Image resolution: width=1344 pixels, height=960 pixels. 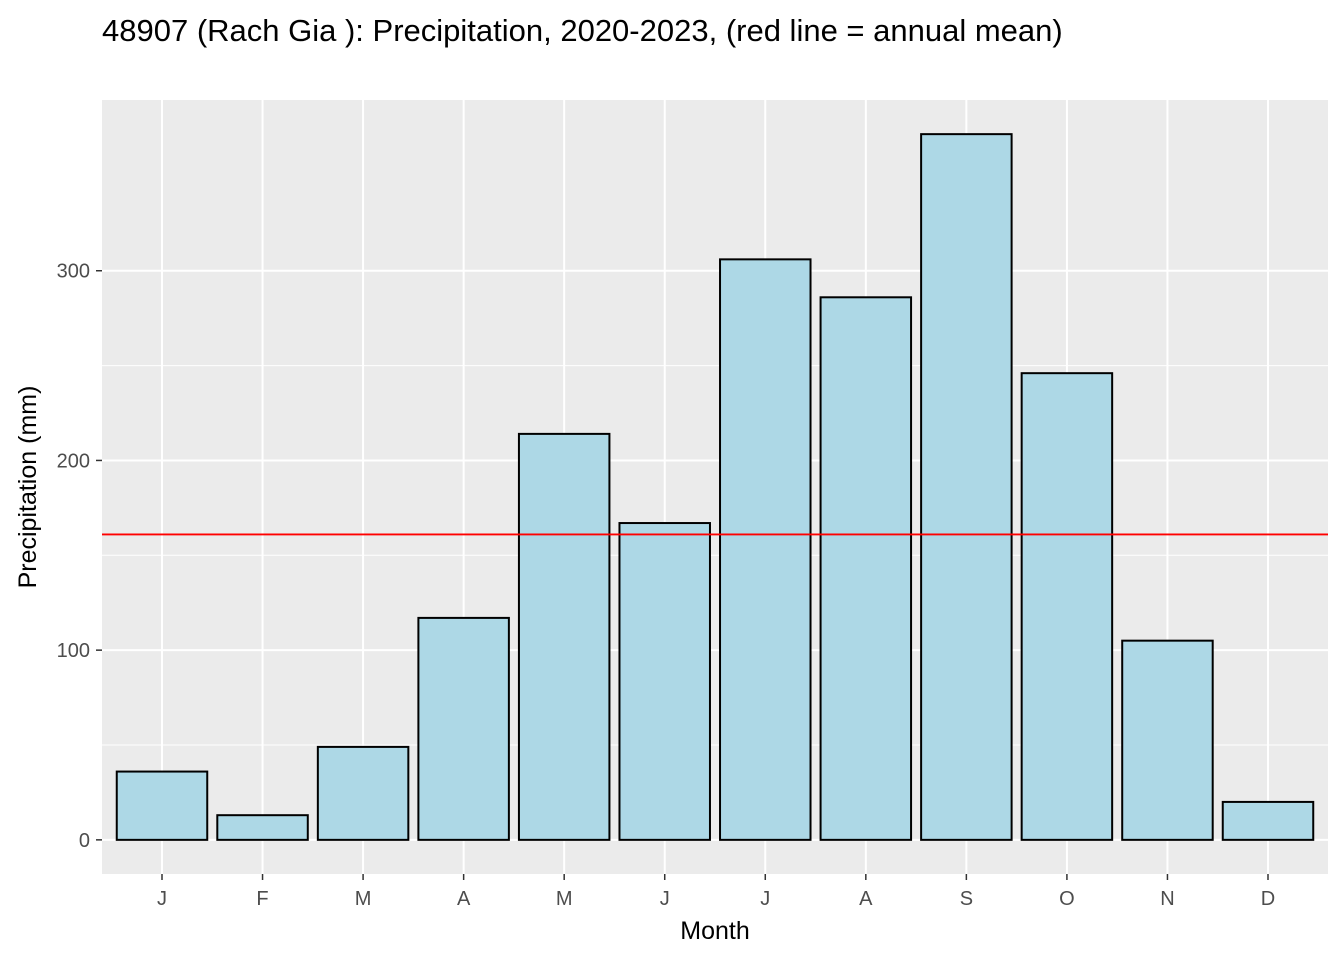 I want to click on x-tick-label: S, so click(x=966, y=899).